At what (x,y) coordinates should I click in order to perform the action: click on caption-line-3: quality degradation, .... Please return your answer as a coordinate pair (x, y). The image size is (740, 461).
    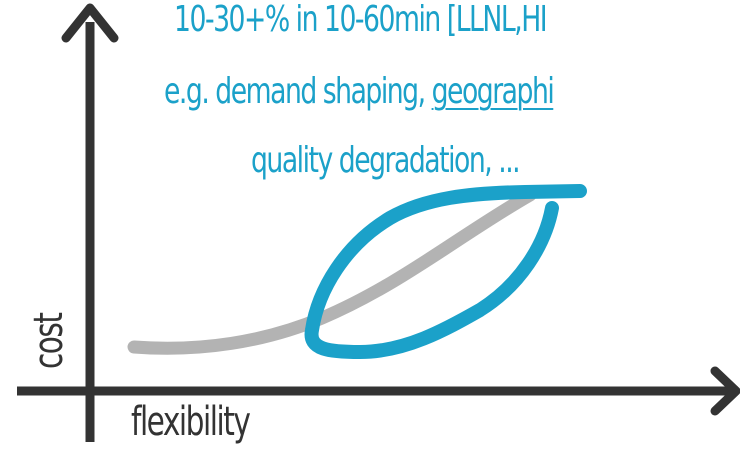
    Looking at the image, I should click on (386, 160).